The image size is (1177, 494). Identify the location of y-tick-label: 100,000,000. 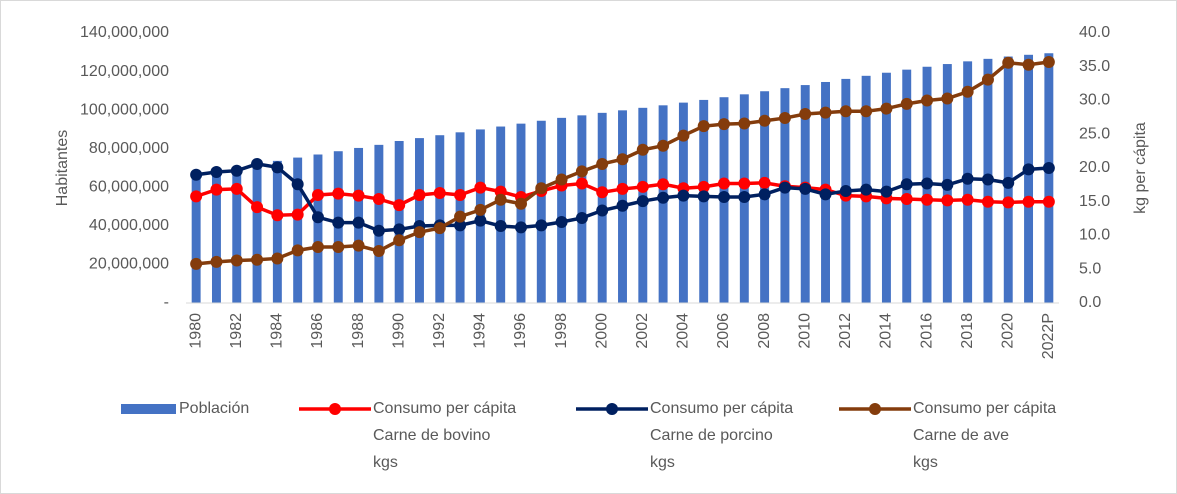
(124, 109).